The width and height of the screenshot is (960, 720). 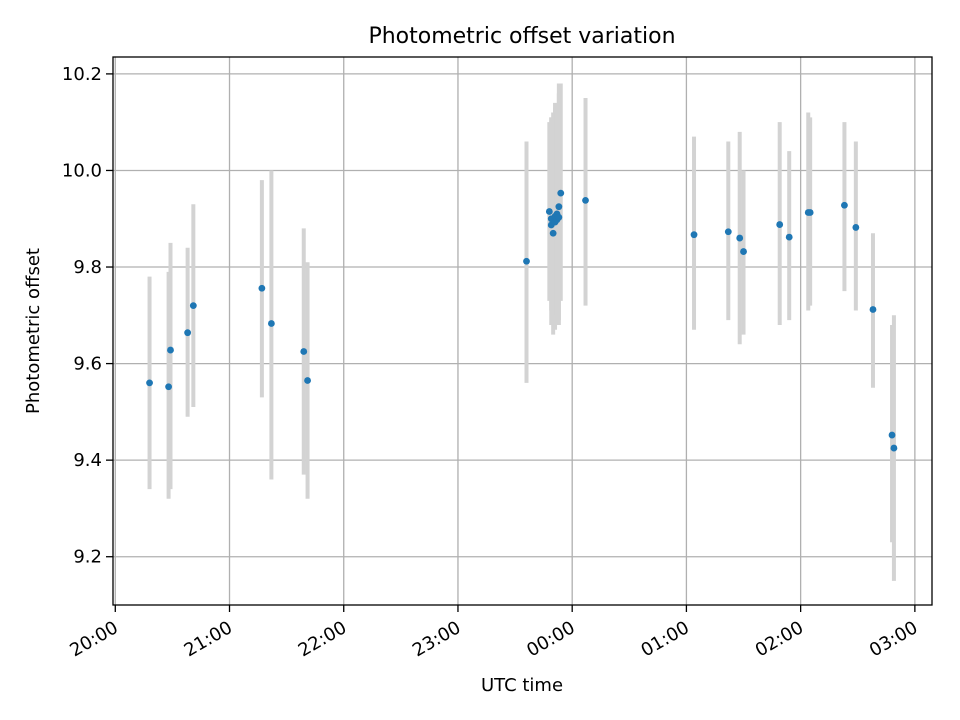 I want to click on y-axis-ticks: 9.2 9.4 9.6 9.8 10.0 10.2, so click(x=87, y=316).